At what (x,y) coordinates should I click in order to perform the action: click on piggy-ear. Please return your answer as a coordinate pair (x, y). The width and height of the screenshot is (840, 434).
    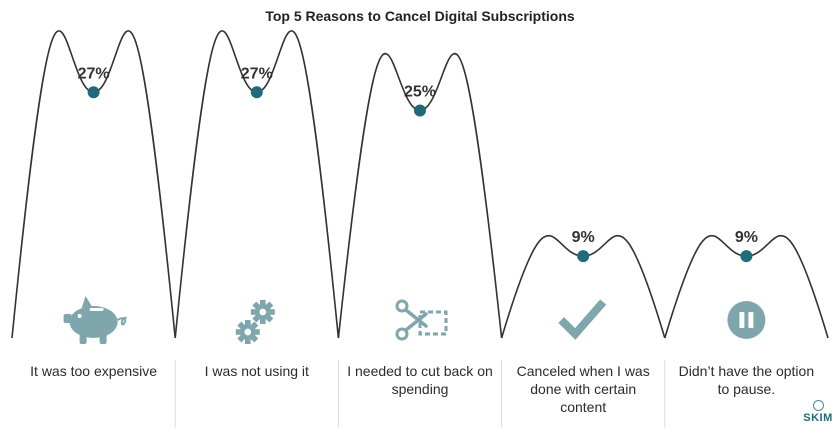
    Looking at the image, I should click on (86, 302).